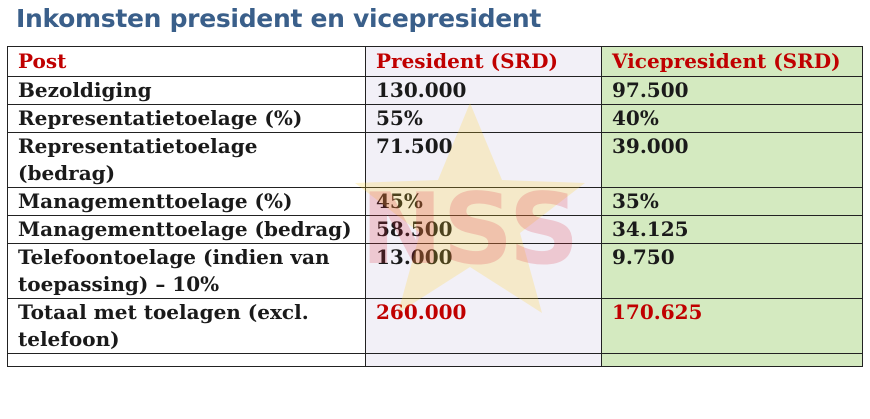  What do you see at coordinates (732, 229) in the screenshot?
I see `cell-vicepresident: 34.125` at bounding box center [732, 229].